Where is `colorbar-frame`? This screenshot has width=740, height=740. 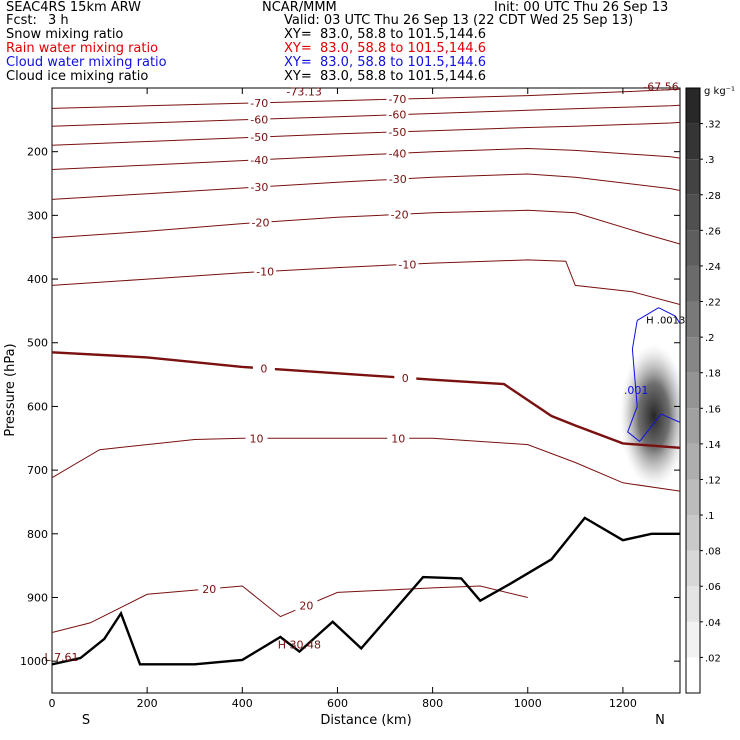 colorbar-frame is located at coordinates (693, 390).